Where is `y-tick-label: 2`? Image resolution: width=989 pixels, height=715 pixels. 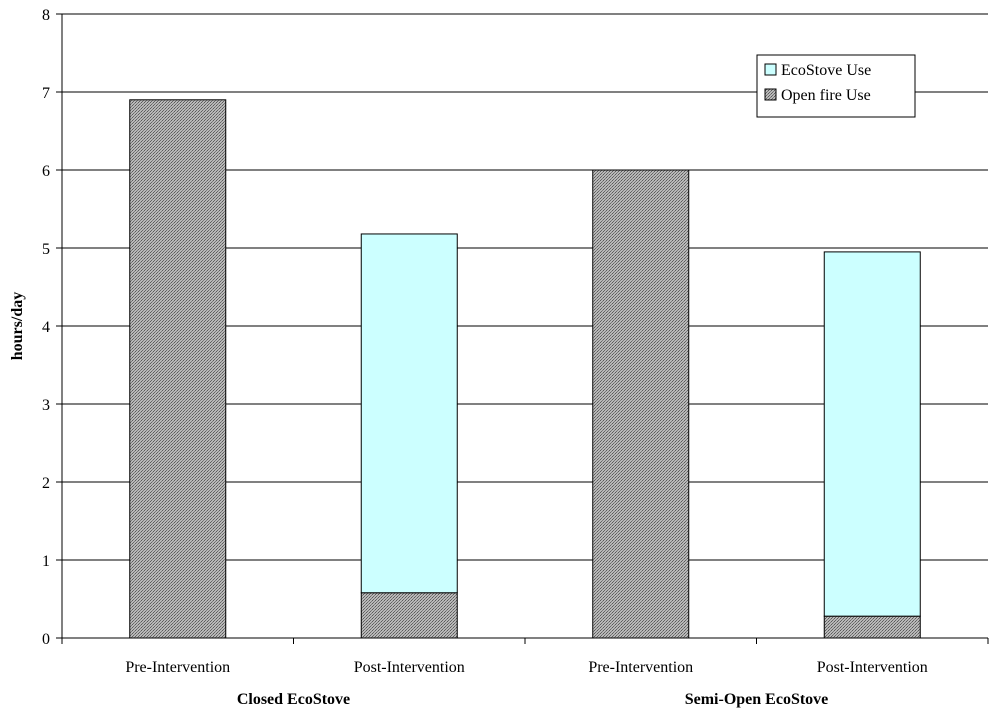 y-tick-label: 2 is located at coordinates (46, 483).